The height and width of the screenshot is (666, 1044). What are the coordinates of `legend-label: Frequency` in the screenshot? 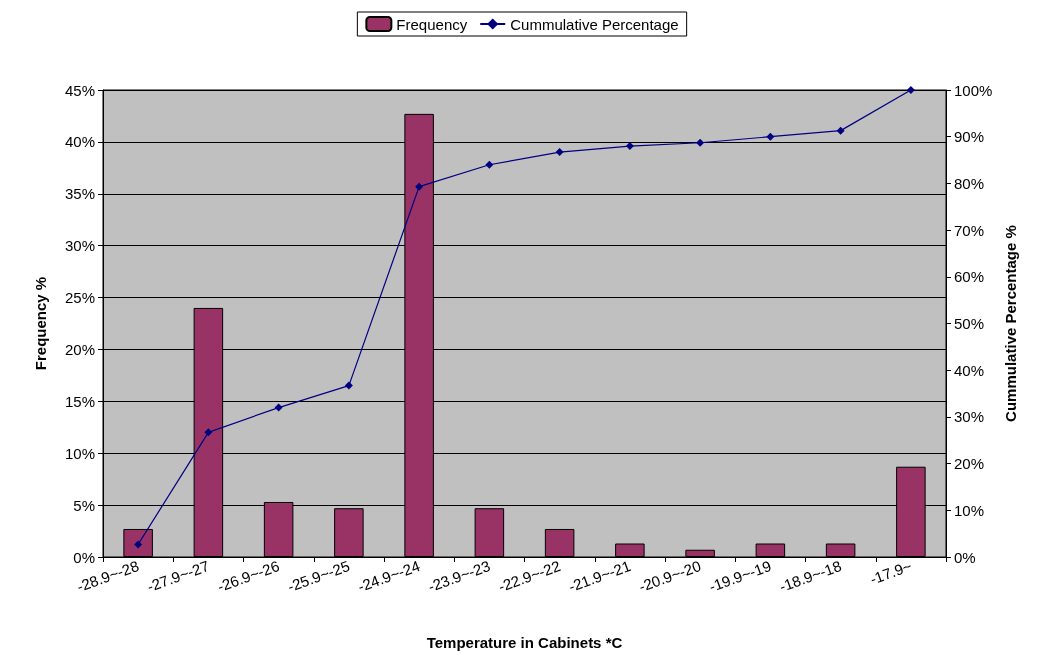 It's located at (432, 24).